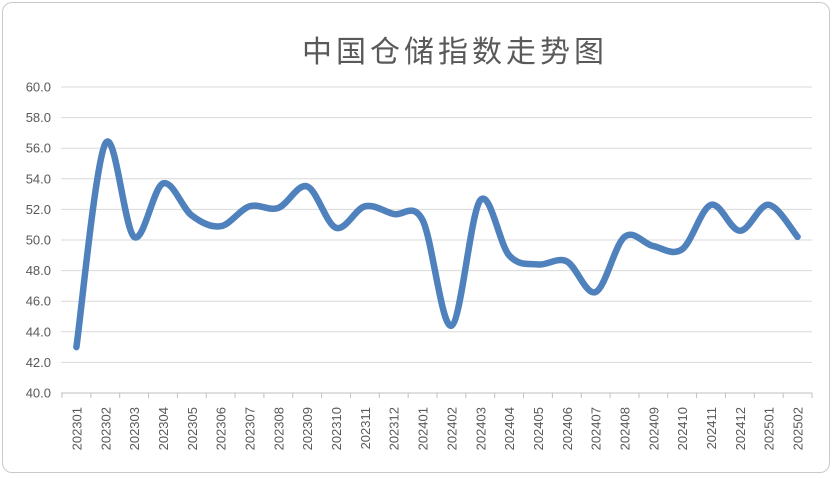  Describe the element at coordinates (336, 428) in the screenshot. I see `x-axis-tick-label: 202310` at that location.